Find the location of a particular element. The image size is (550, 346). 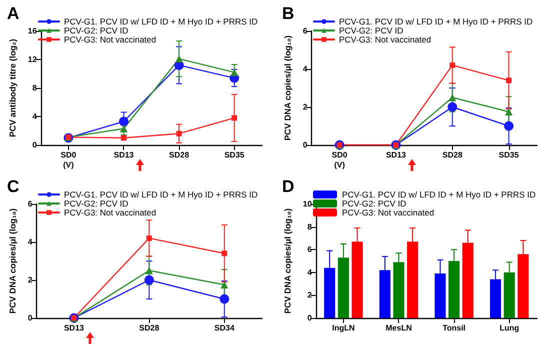

x-tick-label: IngLN is located at coordinates (343, 328).